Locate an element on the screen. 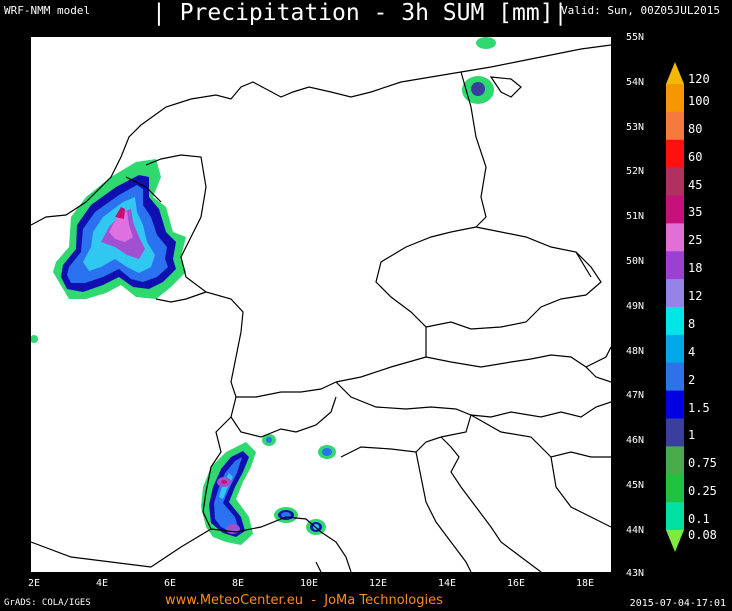  lon-label-14e: 14E is located at coordinates (447, 583).